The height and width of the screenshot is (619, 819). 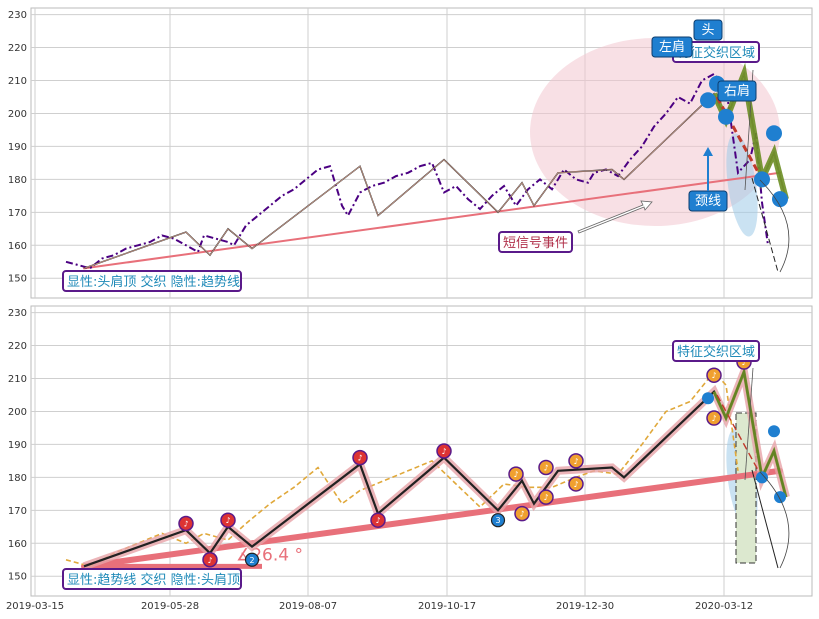 What do you see at coordinates (708, 201) in the screenshot?
I see `neckline-label: 颈线` at bounding box center [708, 201].